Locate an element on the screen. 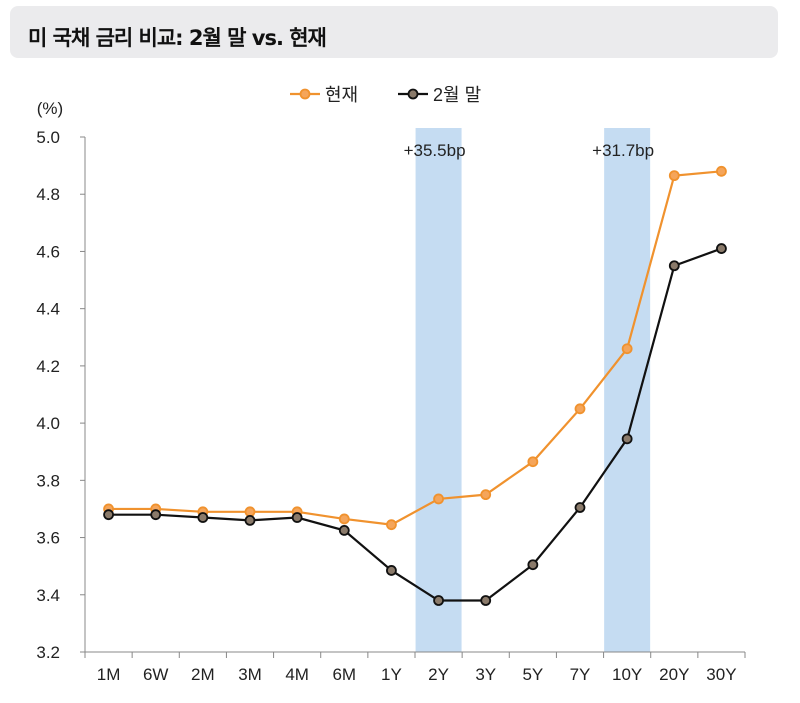 The height and width of the screenshot is (703, 800). x-tick-label: 10Y is located at coordinates (627, 674).